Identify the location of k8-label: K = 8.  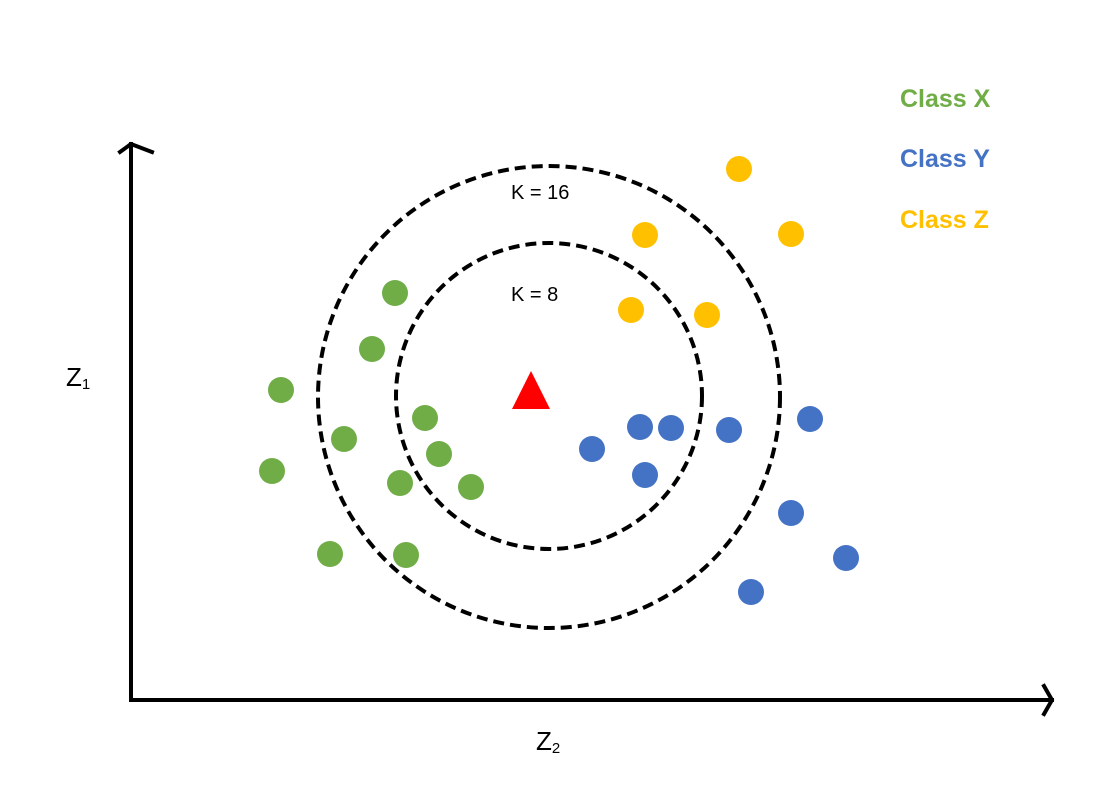
(535, 295).